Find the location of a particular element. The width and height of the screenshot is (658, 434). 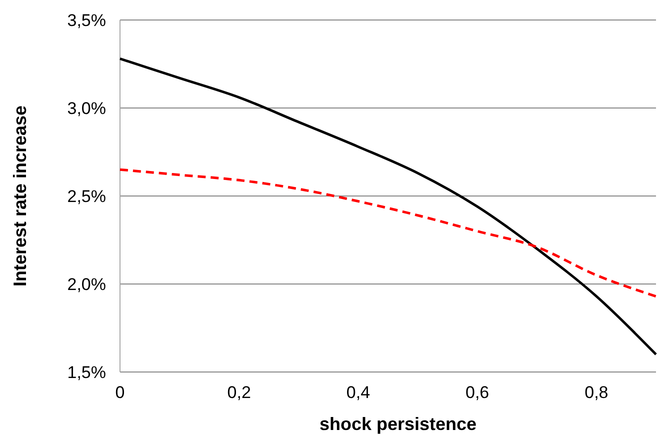

y-tick-label: 1,5% is located at coordinates (86, 372).